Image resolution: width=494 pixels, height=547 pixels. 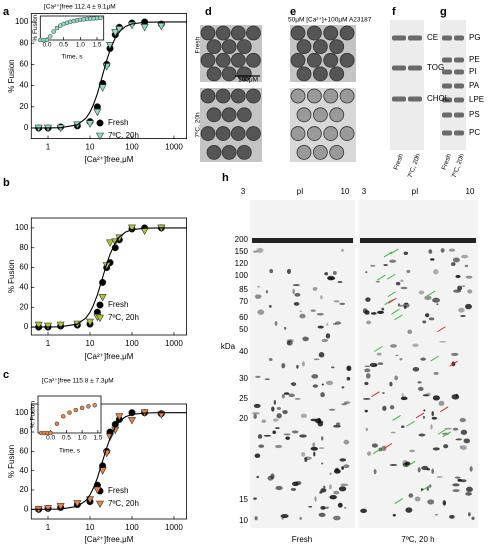 I want to click on band-label: TOG, so click(x=435, y=67).